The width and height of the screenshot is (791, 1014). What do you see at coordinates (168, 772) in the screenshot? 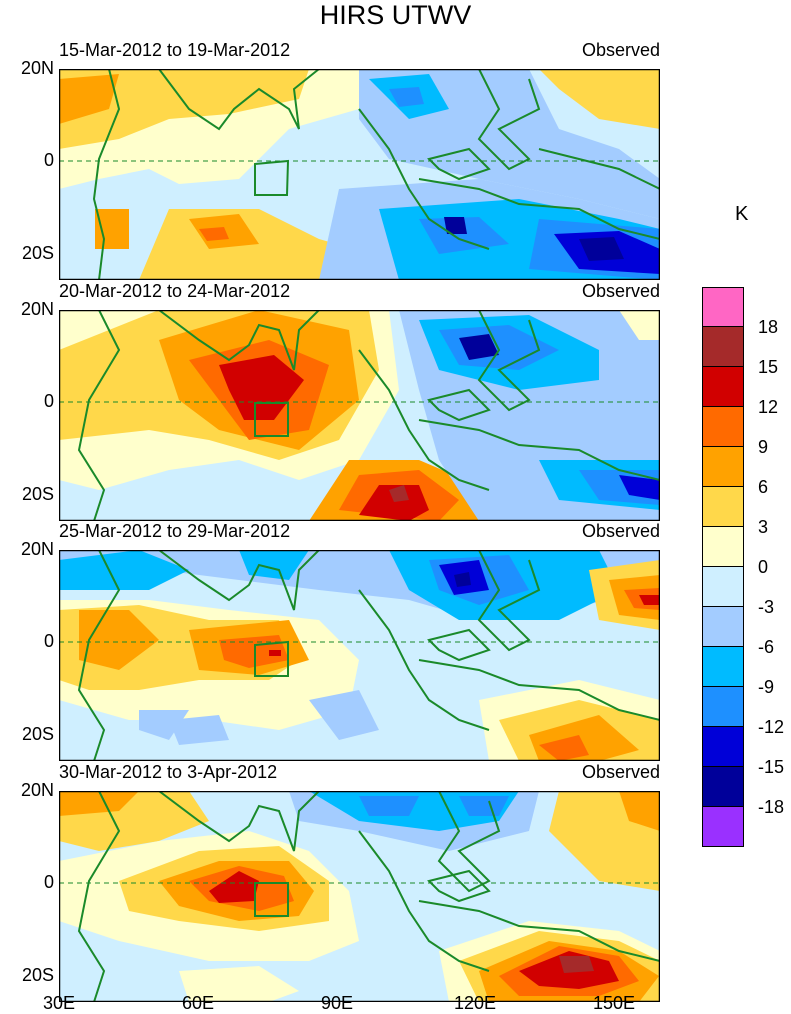
I see `panel-4-title: 30-Mar-2012 to 3-Apr-2012` at bounding box center [168, 772].